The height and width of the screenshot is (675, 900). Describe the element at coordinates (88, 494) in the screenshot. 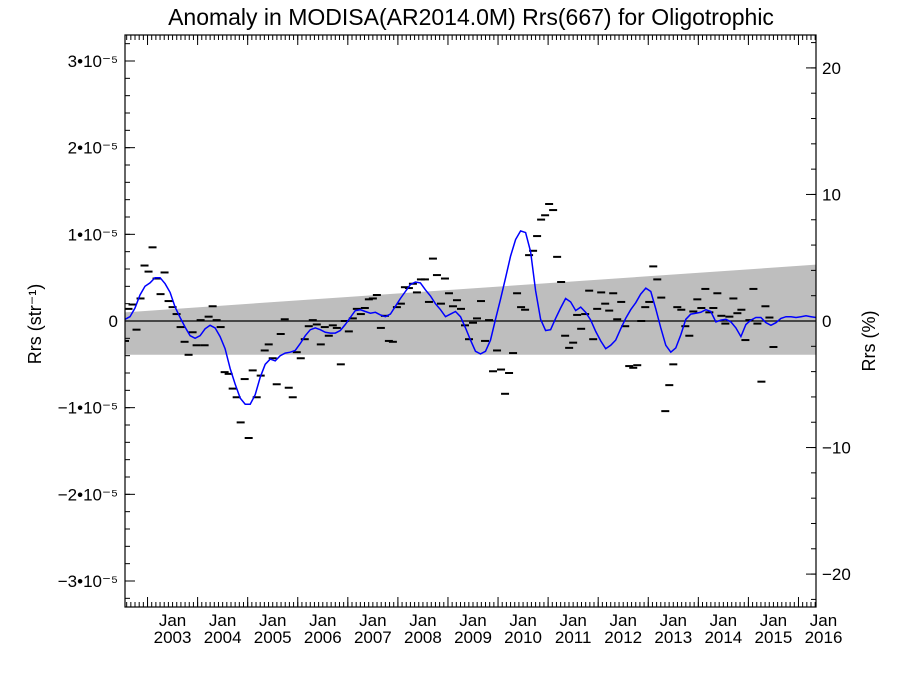

I see `y-left-tick-label-5: −2•10⁻⁵` at that location.